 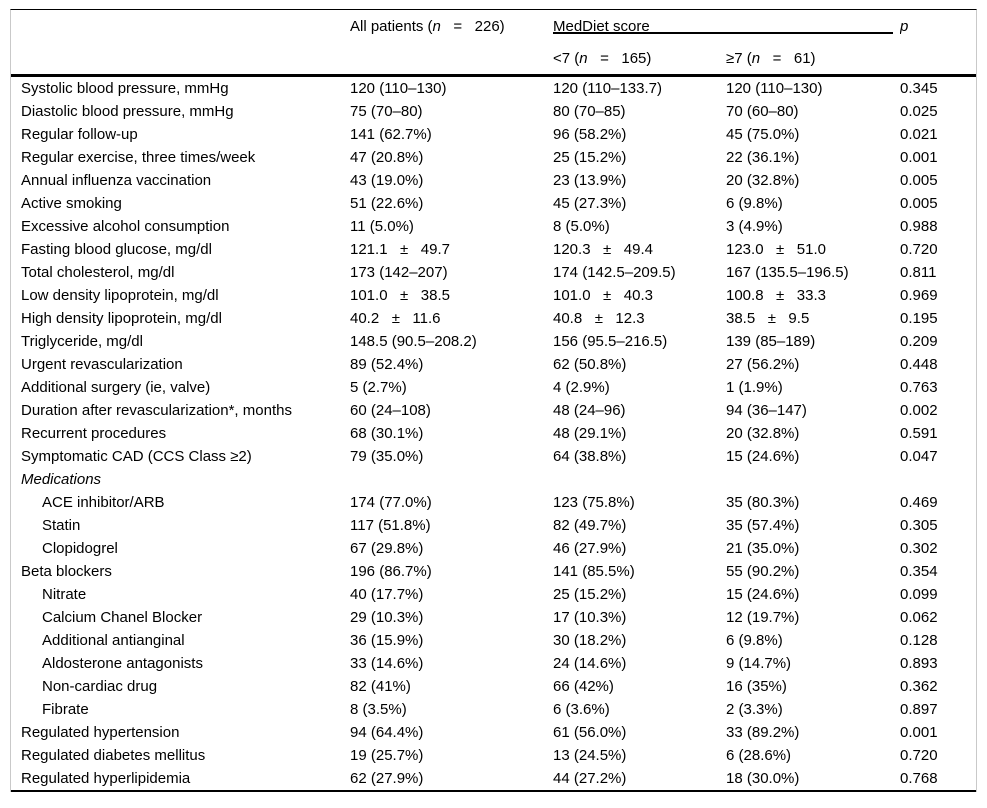 What do you see at coordinates (919, 548) in the screenshot?
I see `cell-p-value: 0.302` at bounding box center [919, 548].